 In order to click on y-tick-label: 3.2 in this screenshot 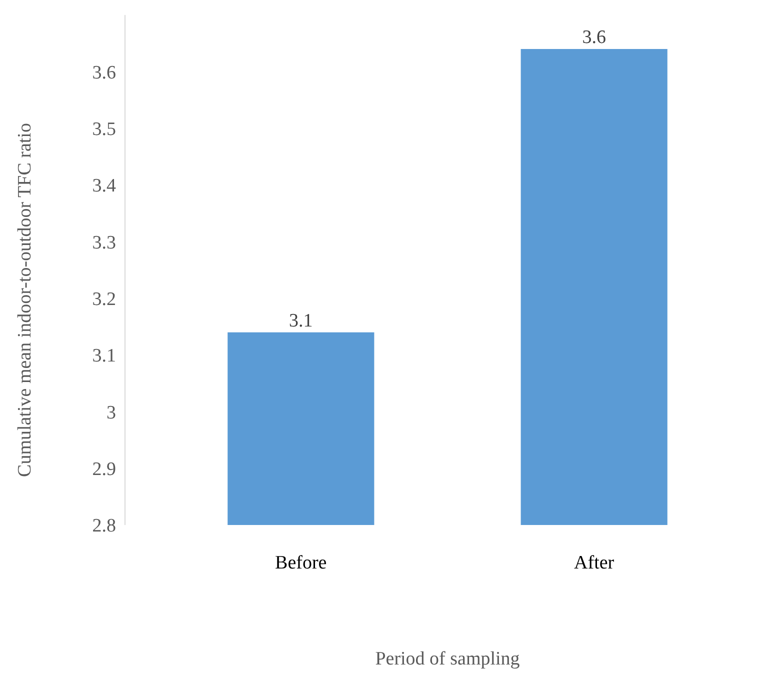, I will do `click(104, 299)`.